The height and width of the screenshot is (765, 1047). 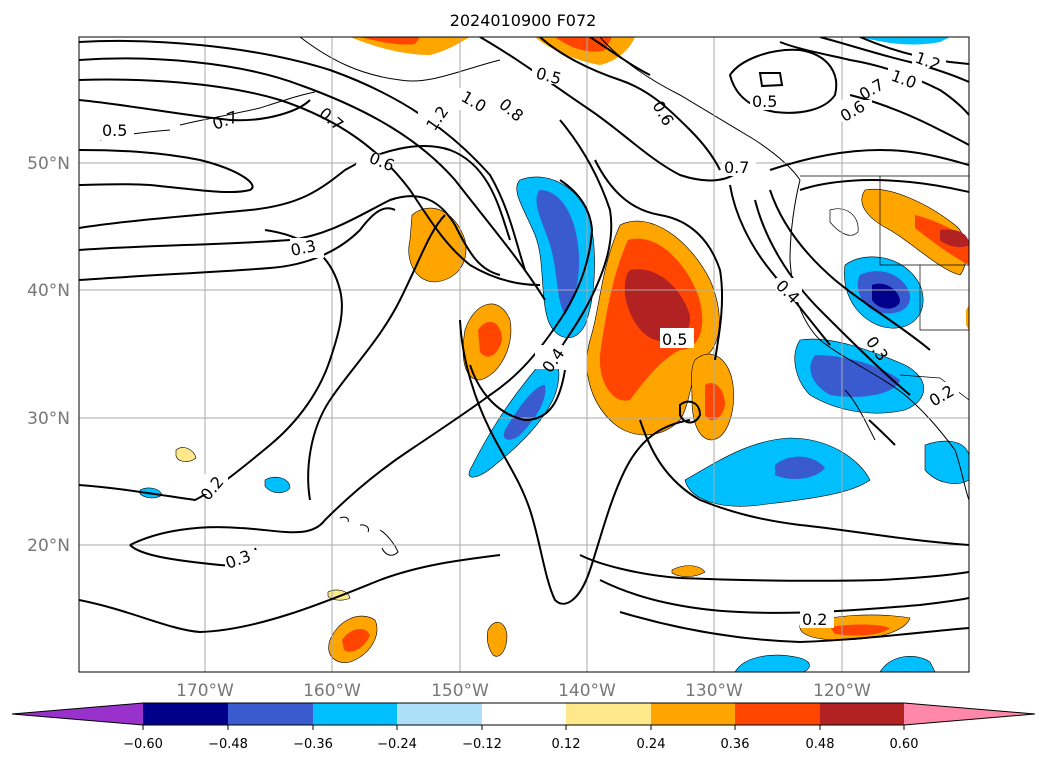 I want to click on colorbar-tick-label: −0.24, so click(x=397, y=744).